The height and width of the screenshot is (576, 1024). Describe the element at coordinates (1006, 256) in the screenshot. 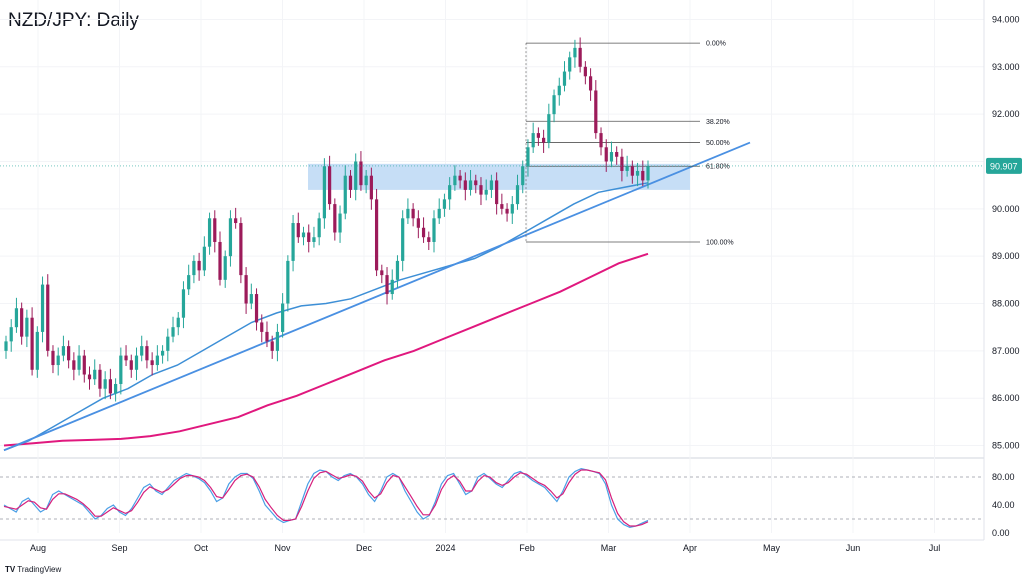

I see `price-tick-label: 89.000` at that location.